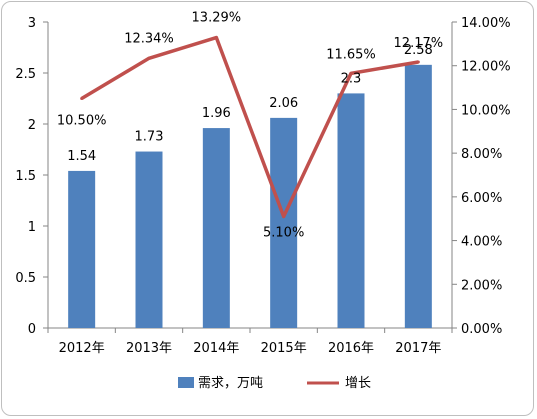 This screenshot has height=419, width=537. I want to click on bar-value-label: 2.58, so click(418, 50).